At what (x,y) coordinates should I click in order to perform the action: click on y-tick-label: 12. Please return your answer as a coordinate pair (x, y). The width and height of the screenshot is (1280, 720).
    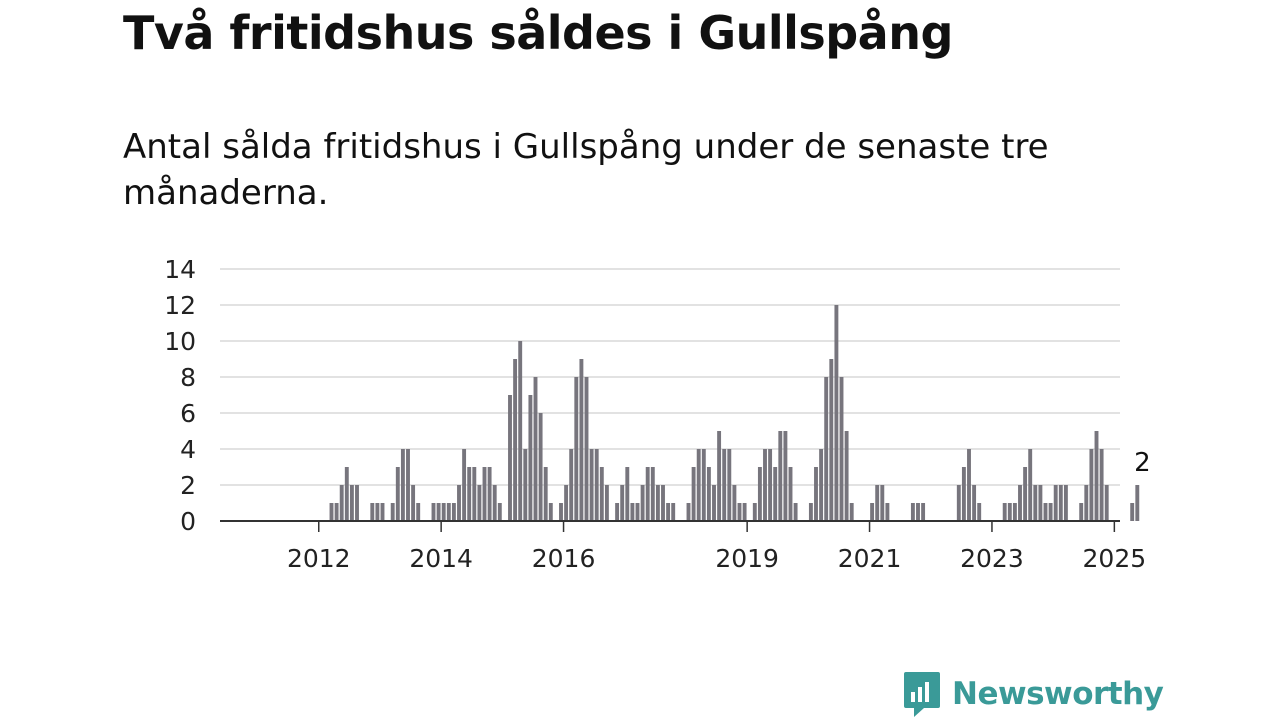
    Looking at the image, I should click on (180, 305).